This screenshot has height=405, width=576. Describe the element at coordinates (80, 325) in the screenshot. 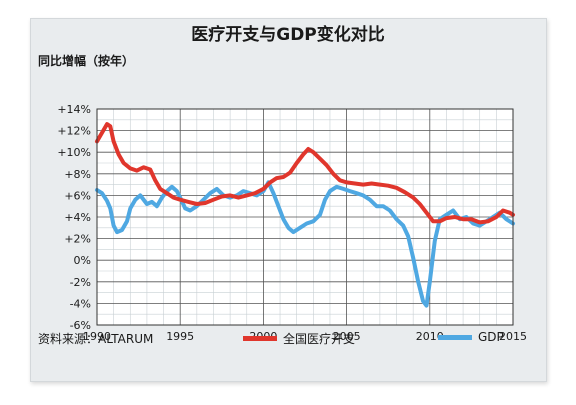

I see `y-tick-label: -6%` at that location.